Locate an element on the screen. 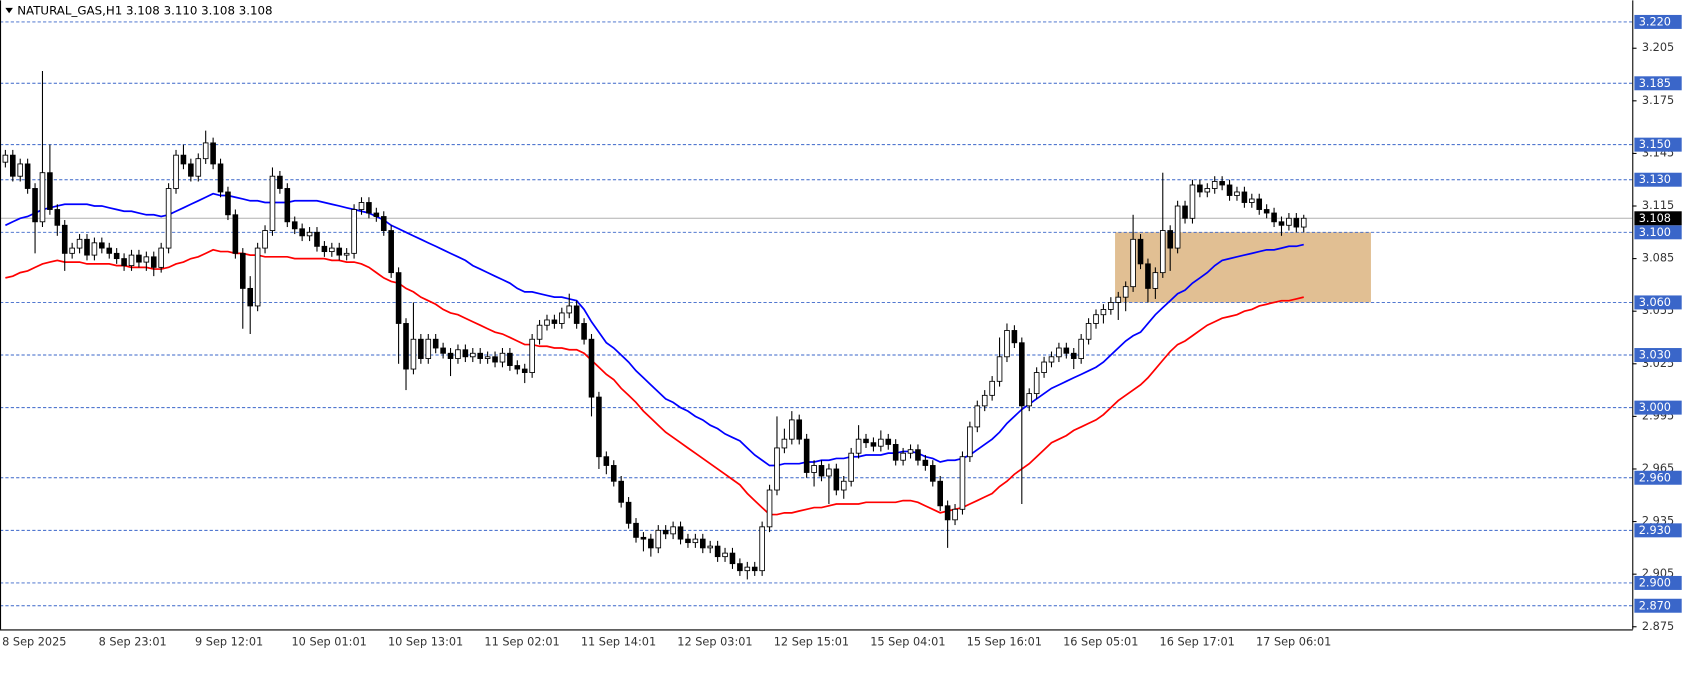  zone-layer is located at coordinates (1243, 267).